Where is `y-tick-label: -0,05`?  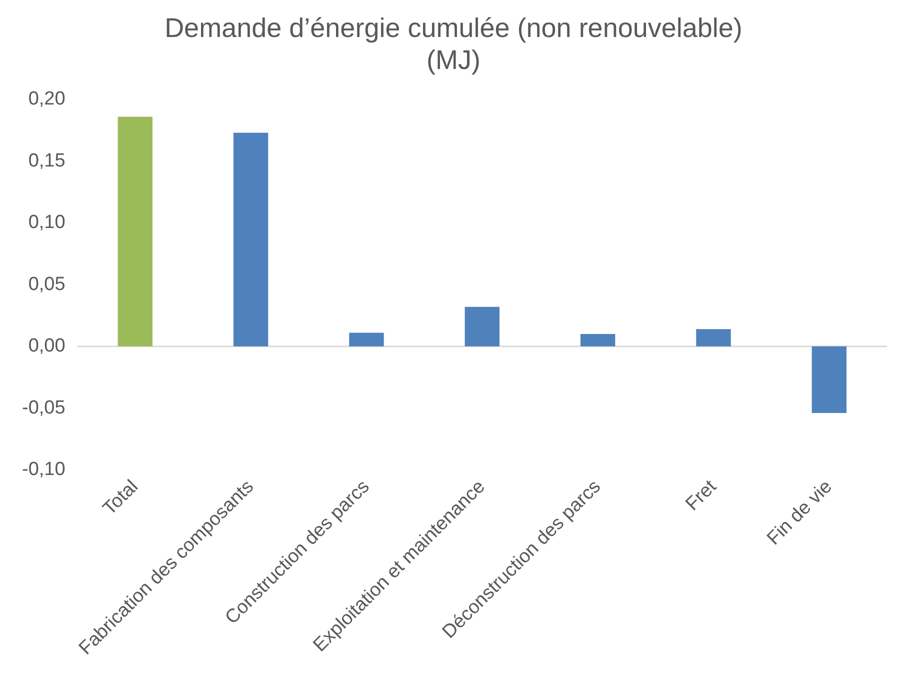 y-tick-label: -0,05 is located at coordinates (44, 407).